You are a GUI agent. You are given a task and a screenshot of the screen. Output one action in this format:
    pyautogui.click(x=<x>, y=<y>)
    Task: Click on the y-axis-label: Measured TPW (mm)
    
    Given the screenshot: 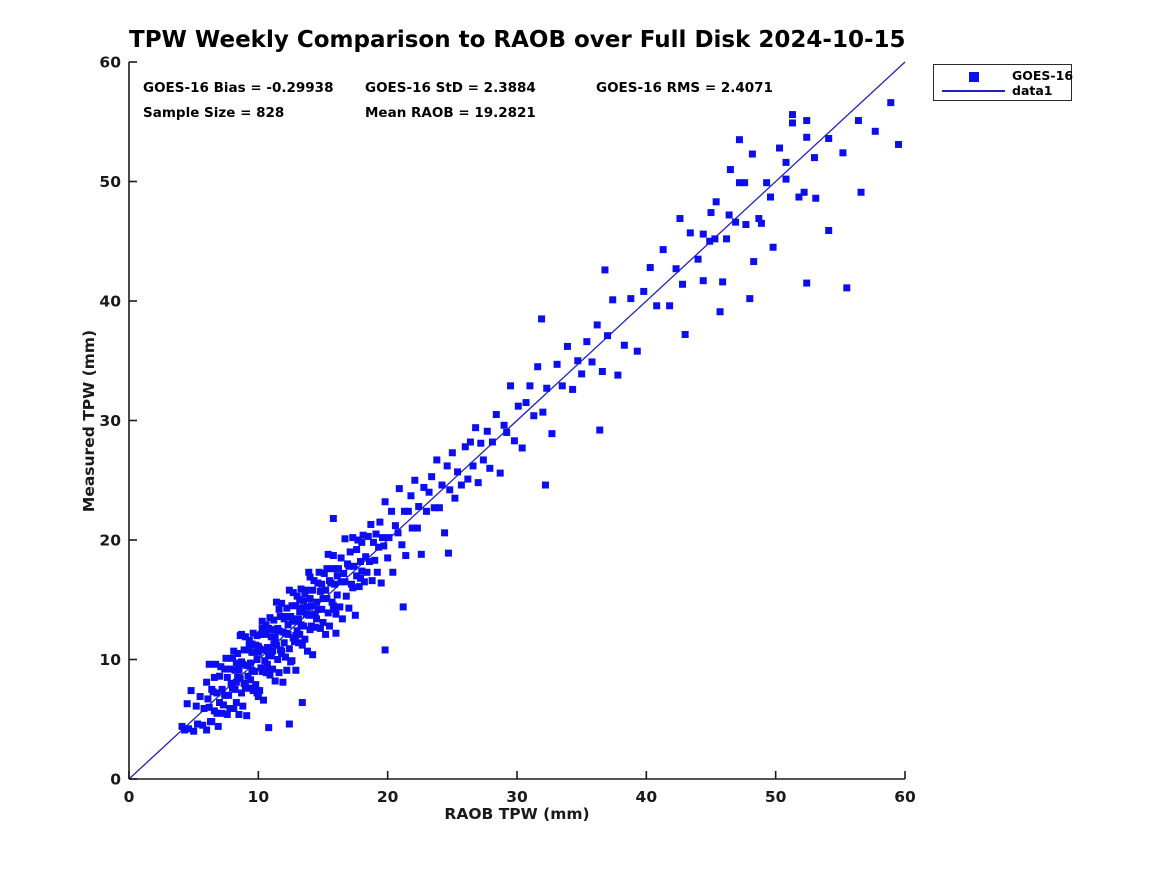 What is the action you would take?
    pyautogui.click(x=89, y=421)
    